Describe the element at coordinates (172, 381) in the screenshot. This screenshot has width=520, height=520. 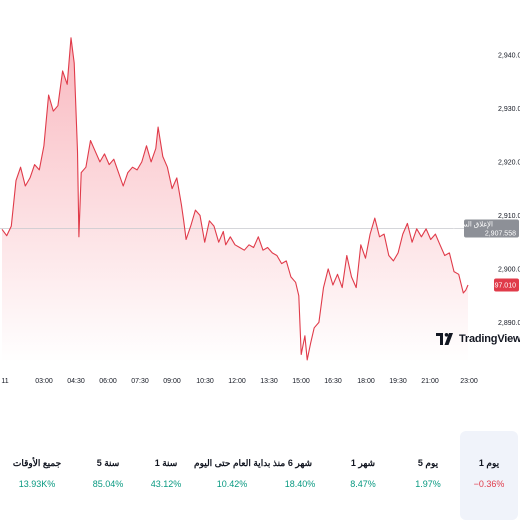
I see `x-axis-tick-label: 09:00` at that location.